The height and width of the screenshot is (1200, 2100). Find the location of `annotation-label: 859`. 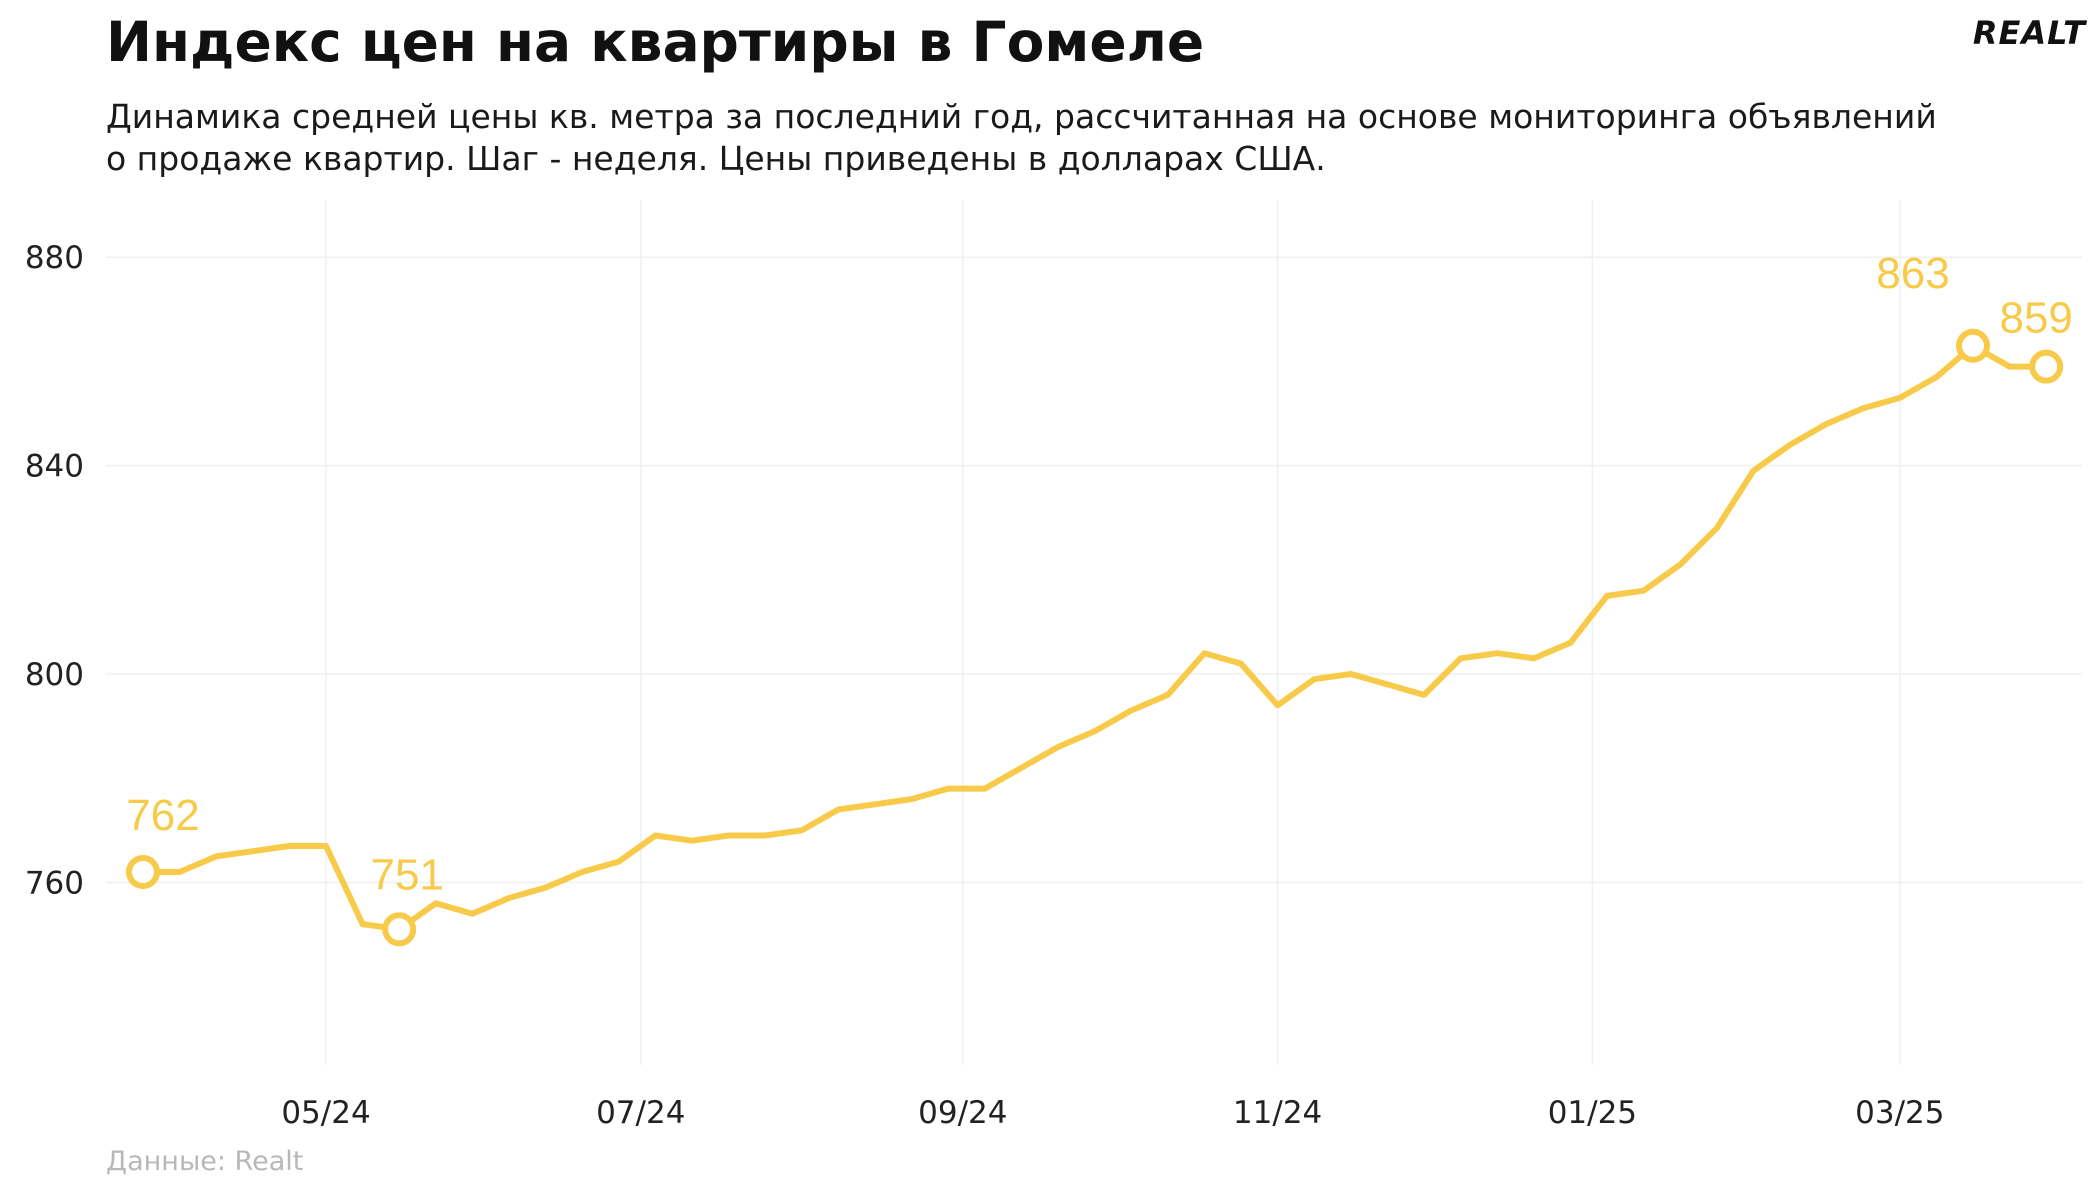

annotation-label: 859 is located at coordinates (2035, 318).